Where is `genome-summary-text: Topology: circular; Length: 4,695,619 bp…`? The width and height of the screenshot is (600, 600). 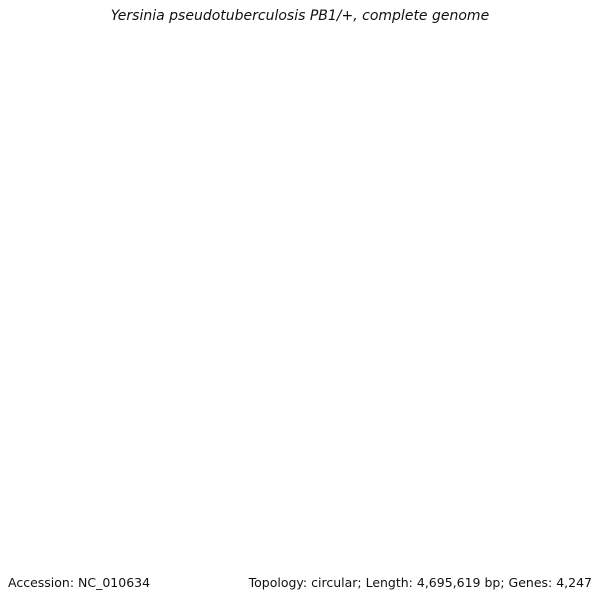 genome-summary-text: Topology: circular; Length: 4,695,619 bp… is located at coordinates (420, 582).